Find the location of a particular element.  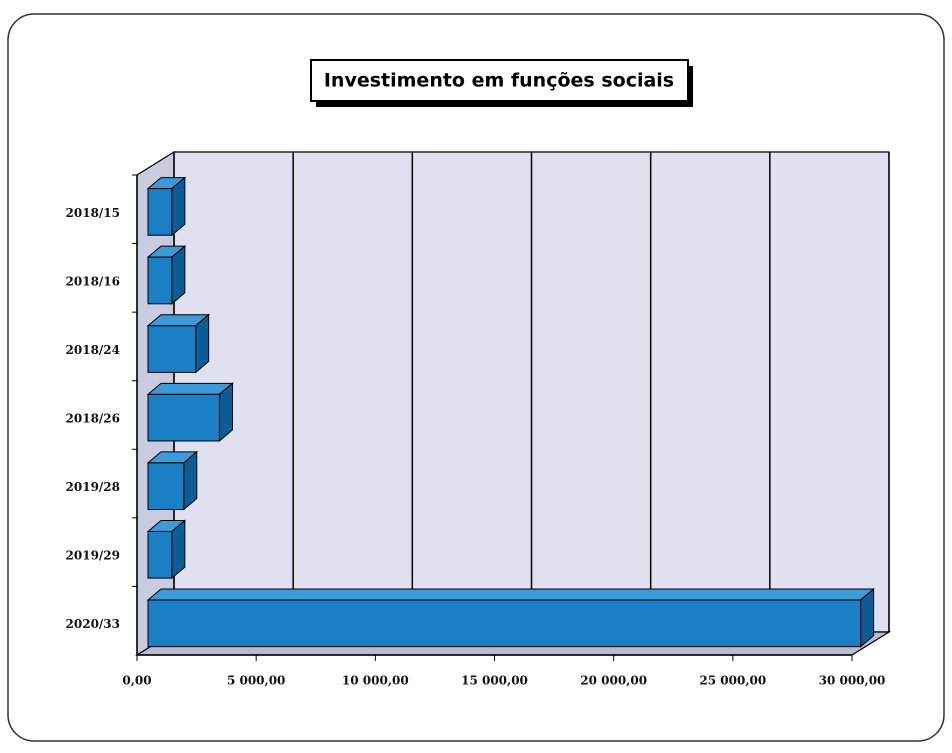

y-tick-label: 2018/15 is located at coordinates (93, 213).